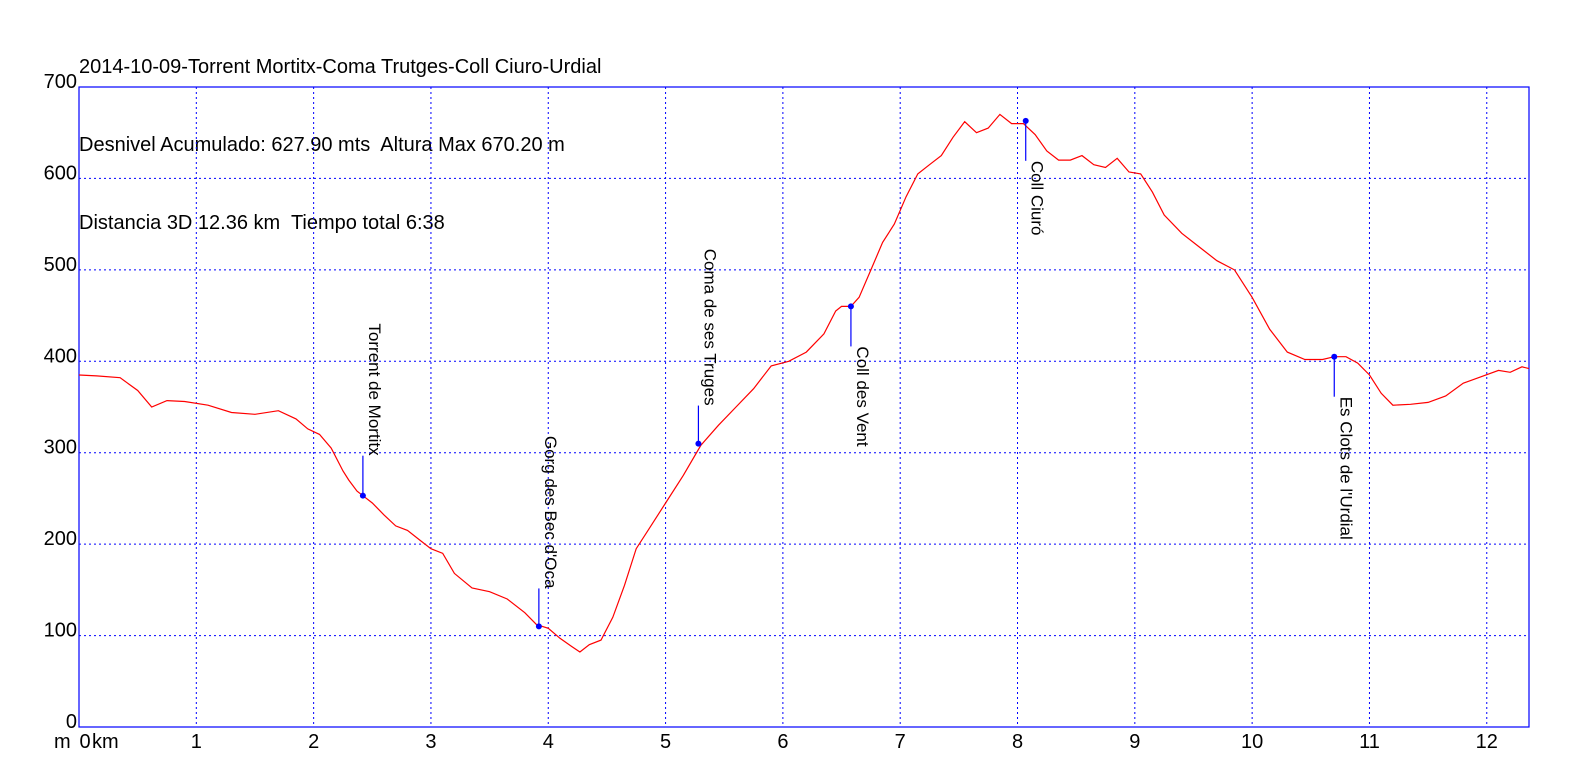 Image resolution: width=1596 pixels, height=778 pixels. I want to click on waypoint: Es Clots de l'Urdial, so click(1343, 446).